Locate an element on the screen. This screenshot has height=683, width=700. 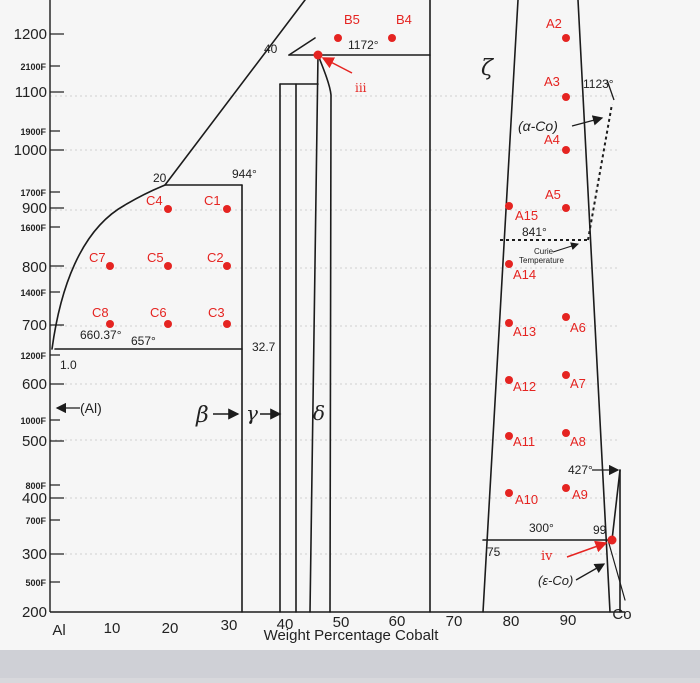
y-tick-1000: 1000 is located at coordinates (30, 150).